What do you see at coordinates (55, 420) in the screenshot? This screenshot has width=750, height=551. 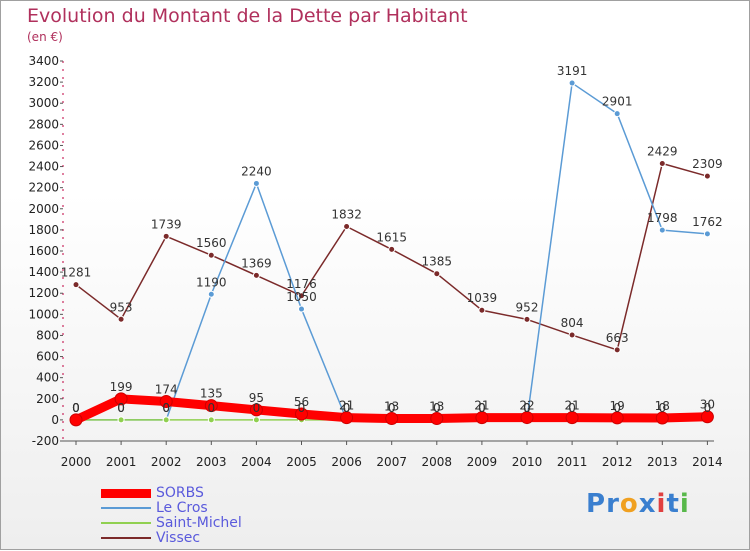 I see `y-tick-label: 0` at bounding box center [55, 420].